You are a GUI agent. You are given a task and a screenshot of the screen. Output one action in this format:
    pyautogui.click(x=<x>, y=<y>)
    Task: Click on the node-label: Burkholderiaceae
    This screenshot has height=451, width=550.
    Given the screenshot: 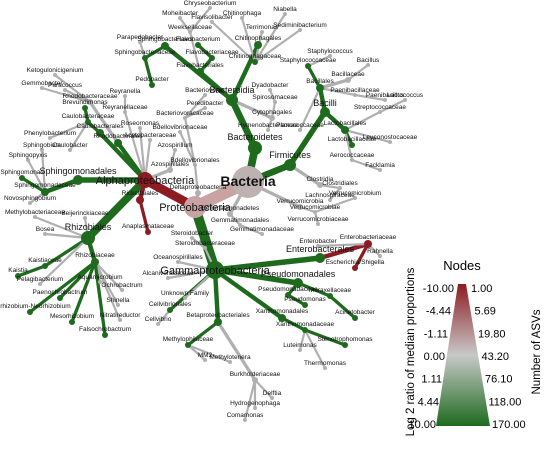 What is the action you would take?
    pyautogui.click(x=255, y=374)
    